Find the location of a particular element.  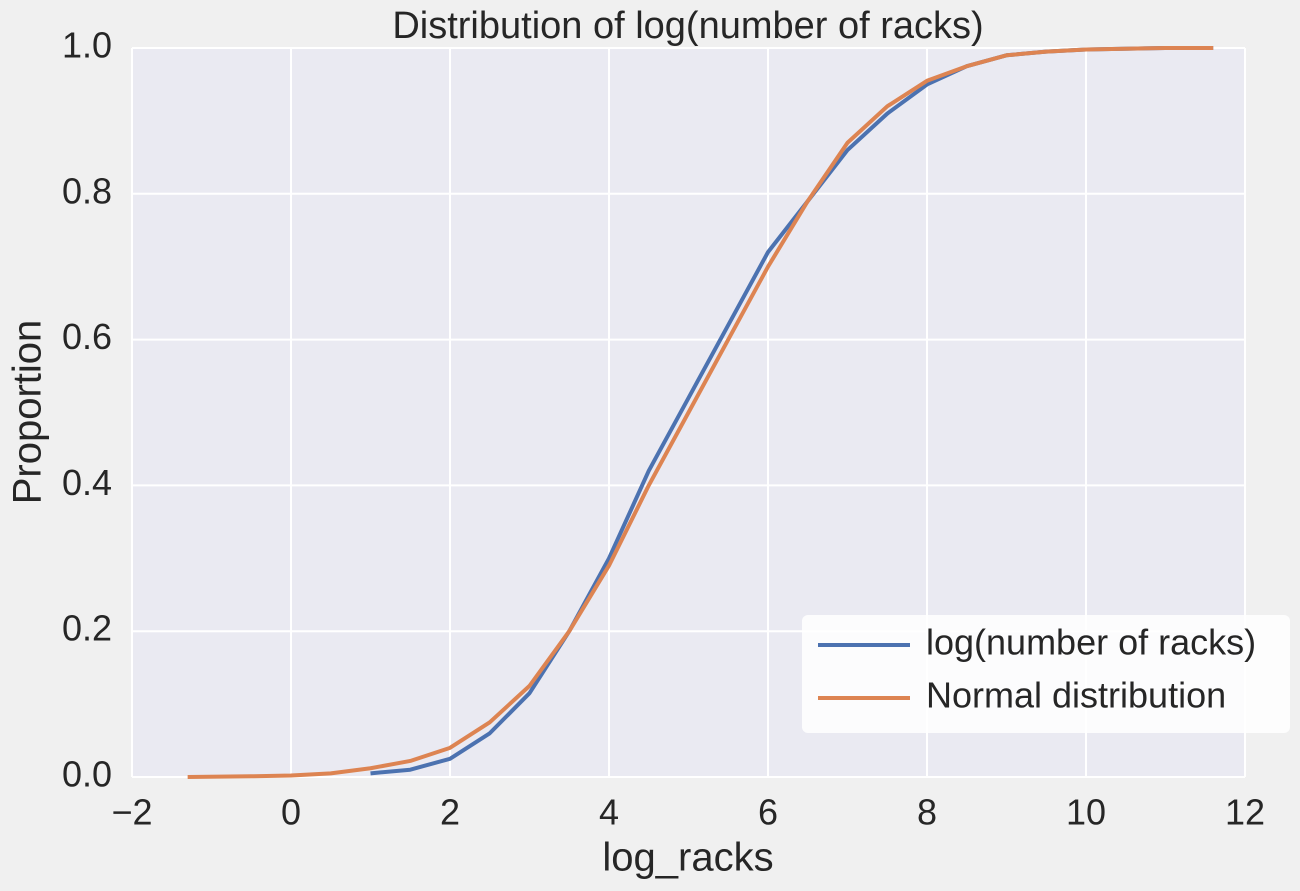

x-tick-label: 12 is located at coordinates (1245, 812).